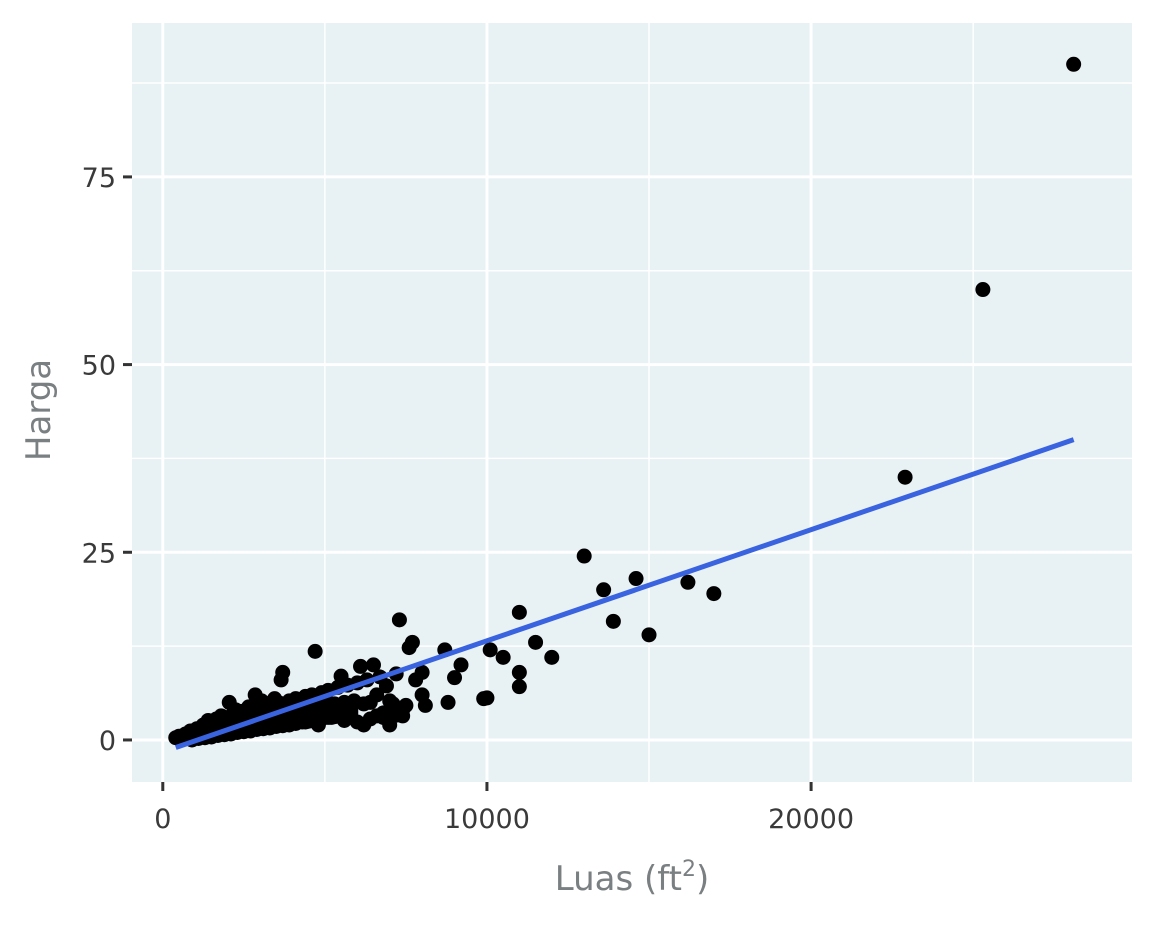 Image resolution: width=1152 pixels, height=932 pixels. Describe the element at coordinates (39, 410) in the screenshot. I see `y-axis-title: Harga` at that location.